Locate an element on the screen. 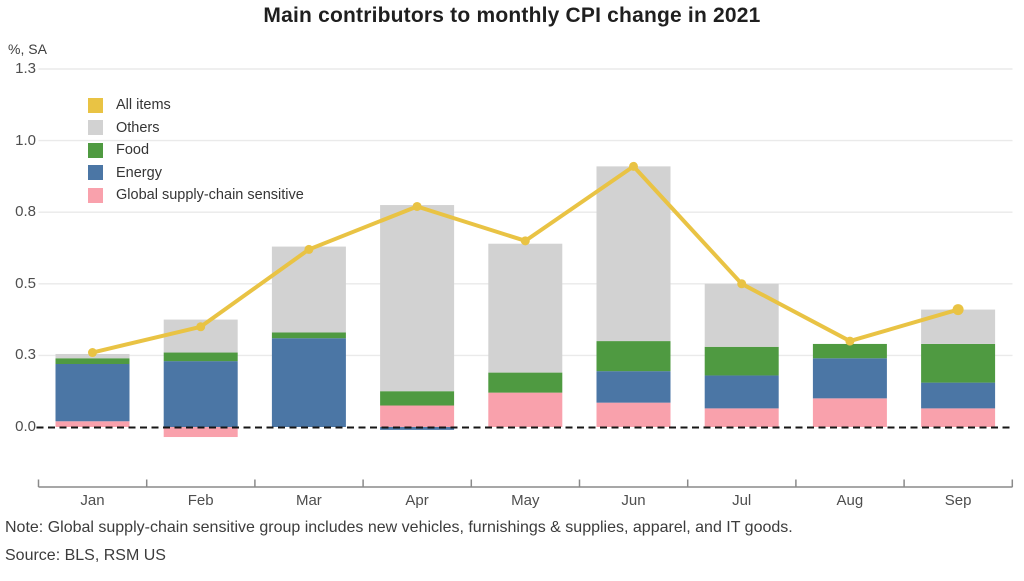 The height and width of the screenshot is (581, 1024). legend-item-others: Others is located at coordinates (196, 128).